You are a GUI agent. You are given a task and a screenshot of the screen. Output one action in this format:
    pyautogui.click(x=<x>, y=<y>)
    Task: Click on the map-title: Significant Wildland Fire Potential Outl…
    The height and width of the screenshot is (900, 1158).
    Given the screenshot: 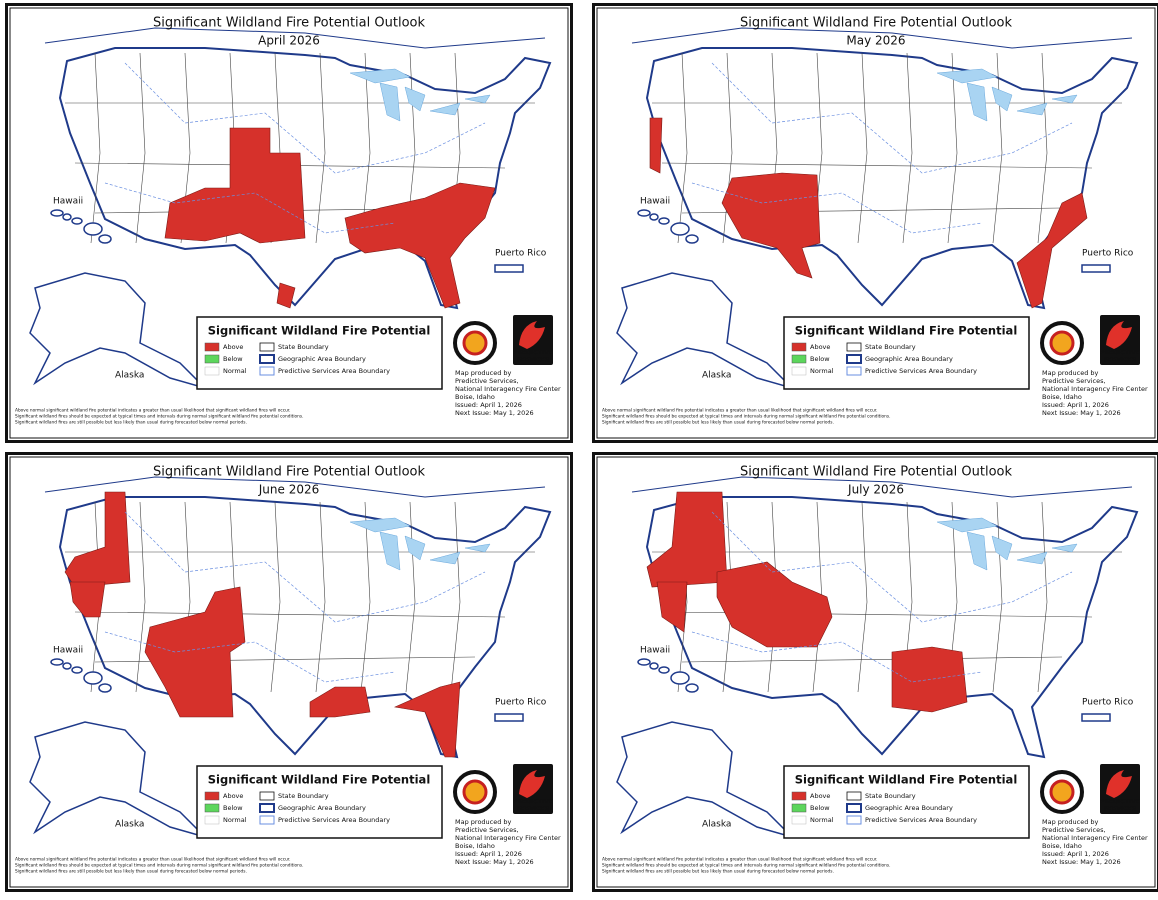 What is the action you would take?
    pyautogui.click(x=289, y=23)
    